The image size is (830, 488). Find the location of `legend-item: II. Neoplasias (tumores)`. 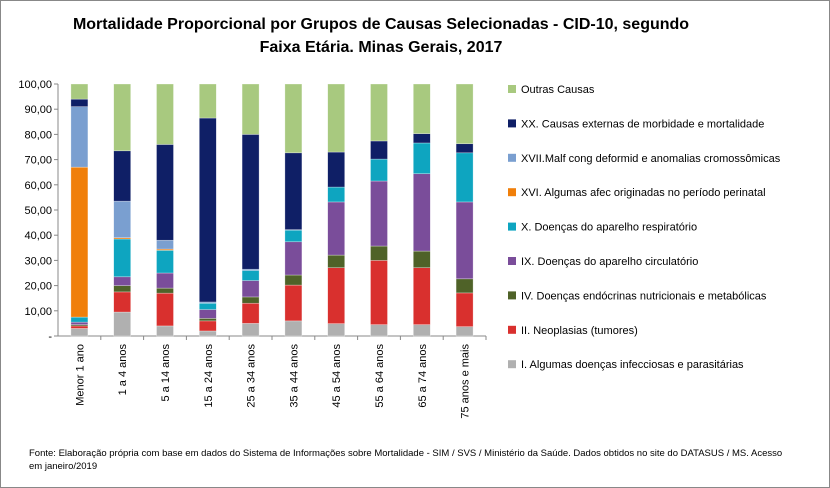

legend-item: II. Neoplasias (tumores) is located at coordinates (573, 331).